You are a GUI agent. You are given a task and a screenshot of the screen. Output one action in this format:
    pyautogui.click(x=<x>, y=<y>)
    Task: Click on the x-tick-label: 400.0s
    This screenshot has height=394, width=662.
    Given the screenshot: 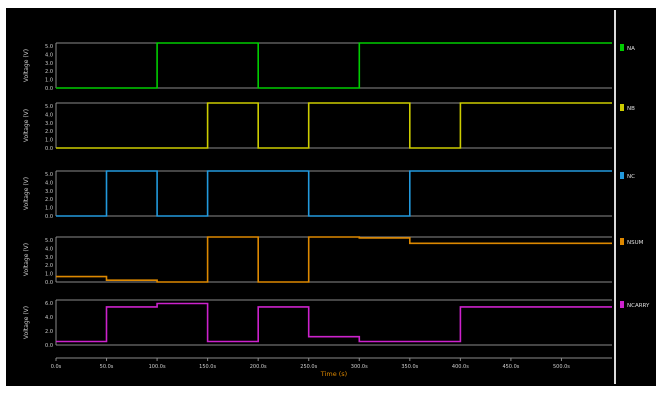 What is the action you would take?
    pyautogui.click(x=460, y=367)
    